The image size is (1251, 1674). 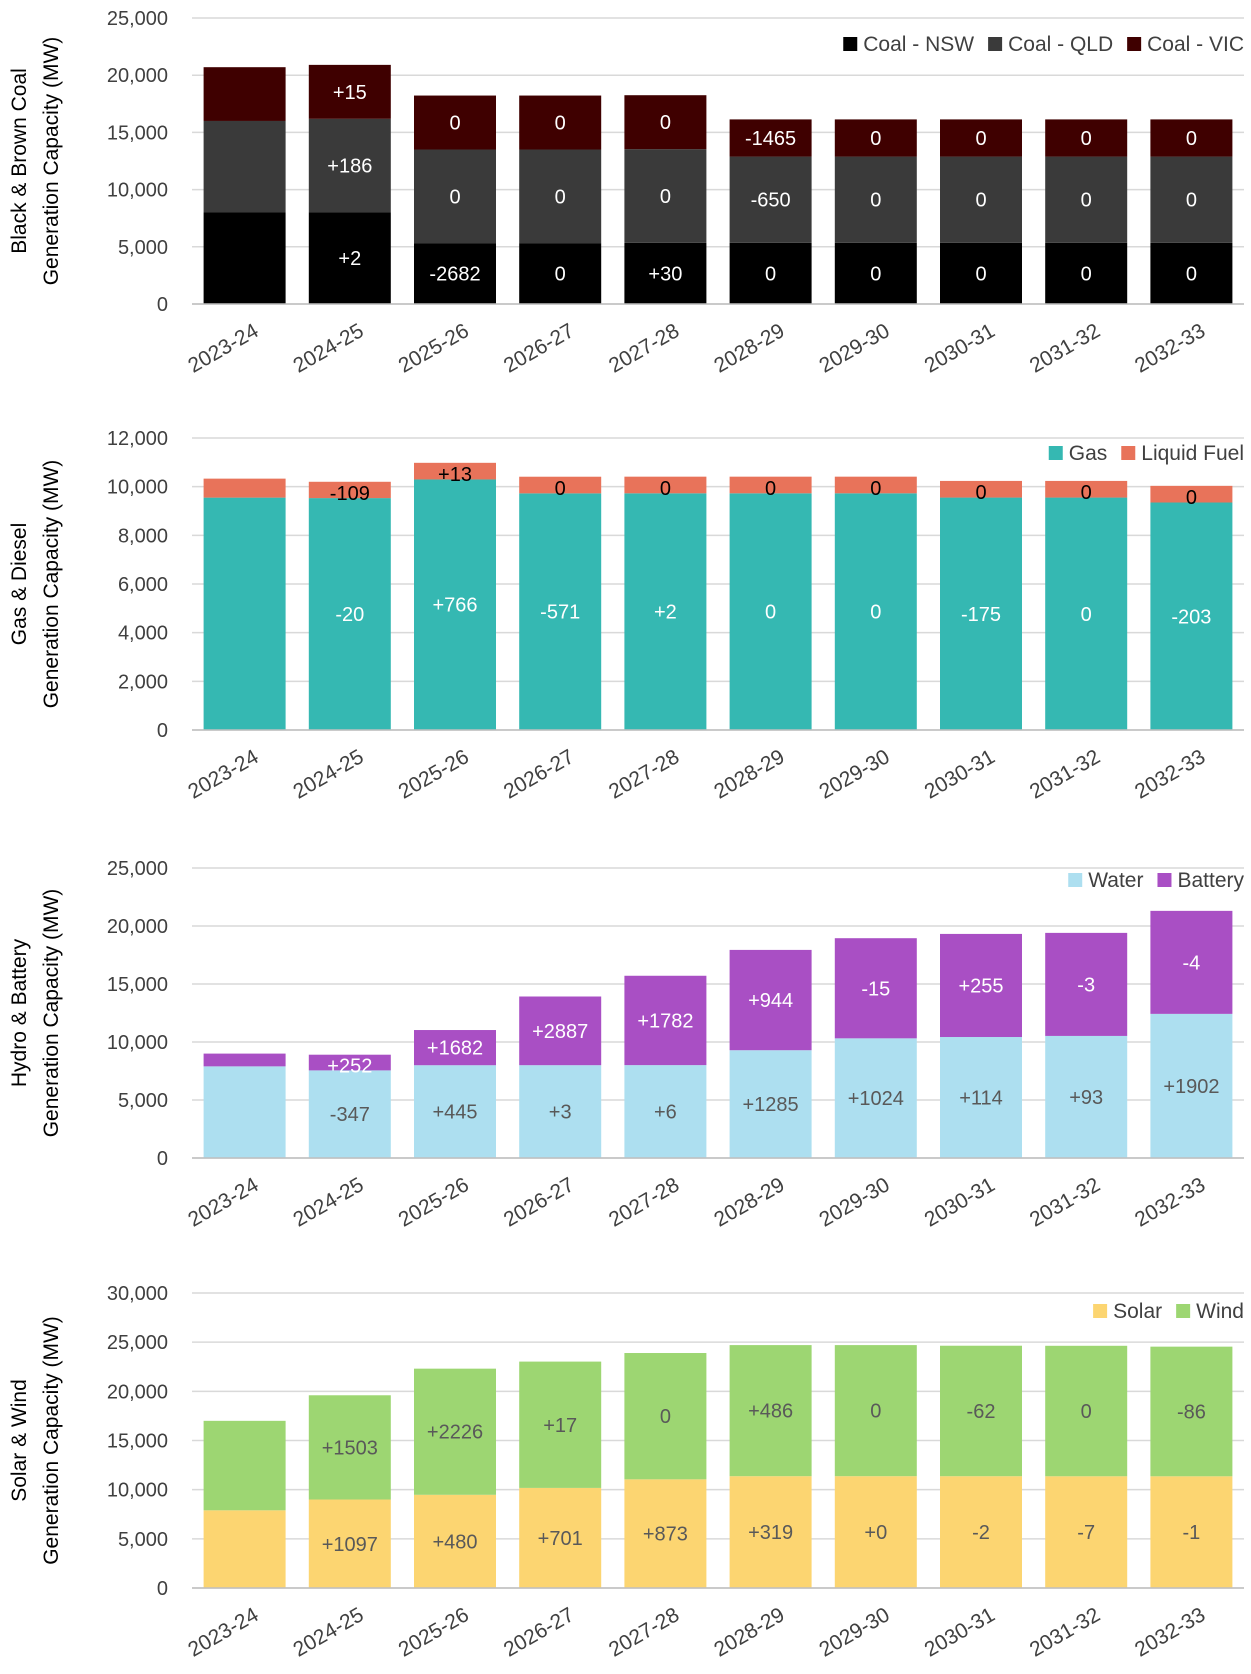 I want to click on data-label: +1097, so click(x=350, y=1545).